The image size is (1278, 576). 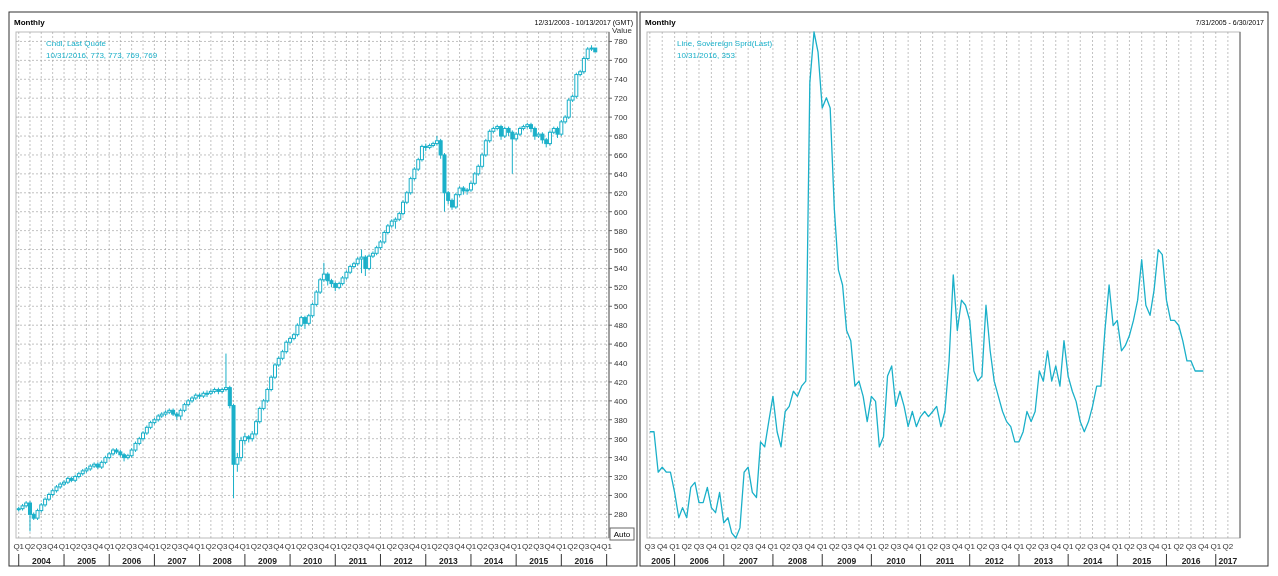 What do you see at coordinates (621, 420) in the screenshot?
I see `y-tick-label: 380` at bounding box center [621, 420].